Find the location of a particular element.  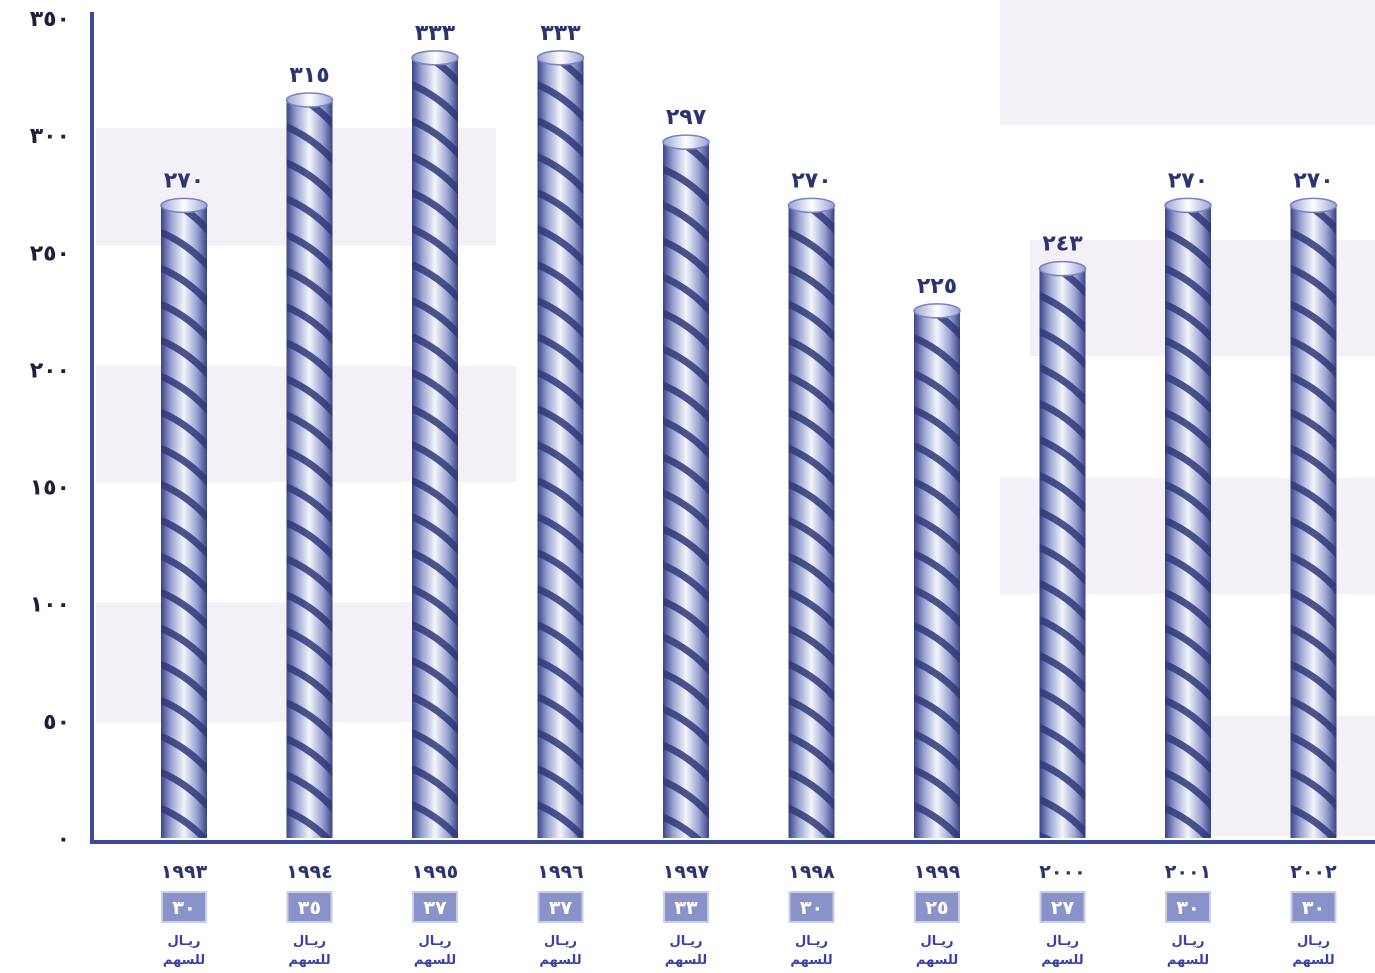

bar-spiral is located at coordinates (686, 490).